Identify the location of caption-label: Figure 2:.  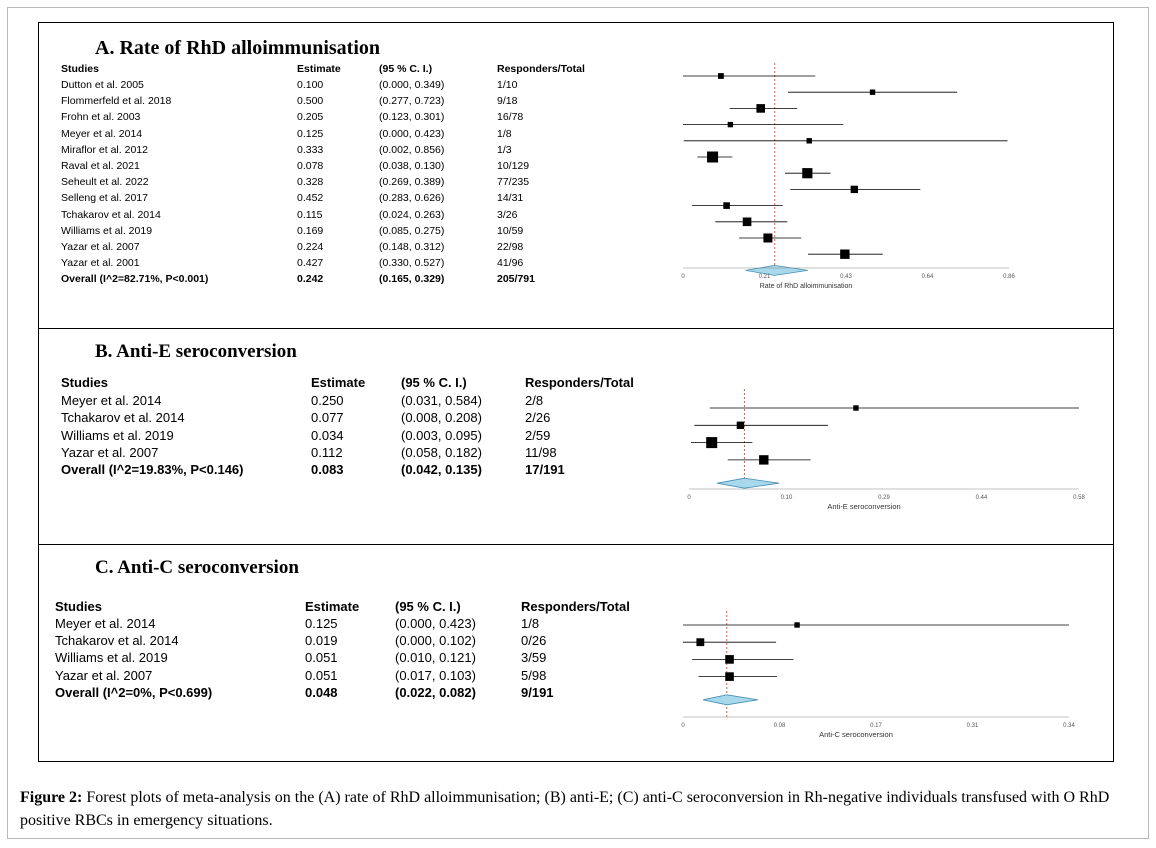
(51, 797).